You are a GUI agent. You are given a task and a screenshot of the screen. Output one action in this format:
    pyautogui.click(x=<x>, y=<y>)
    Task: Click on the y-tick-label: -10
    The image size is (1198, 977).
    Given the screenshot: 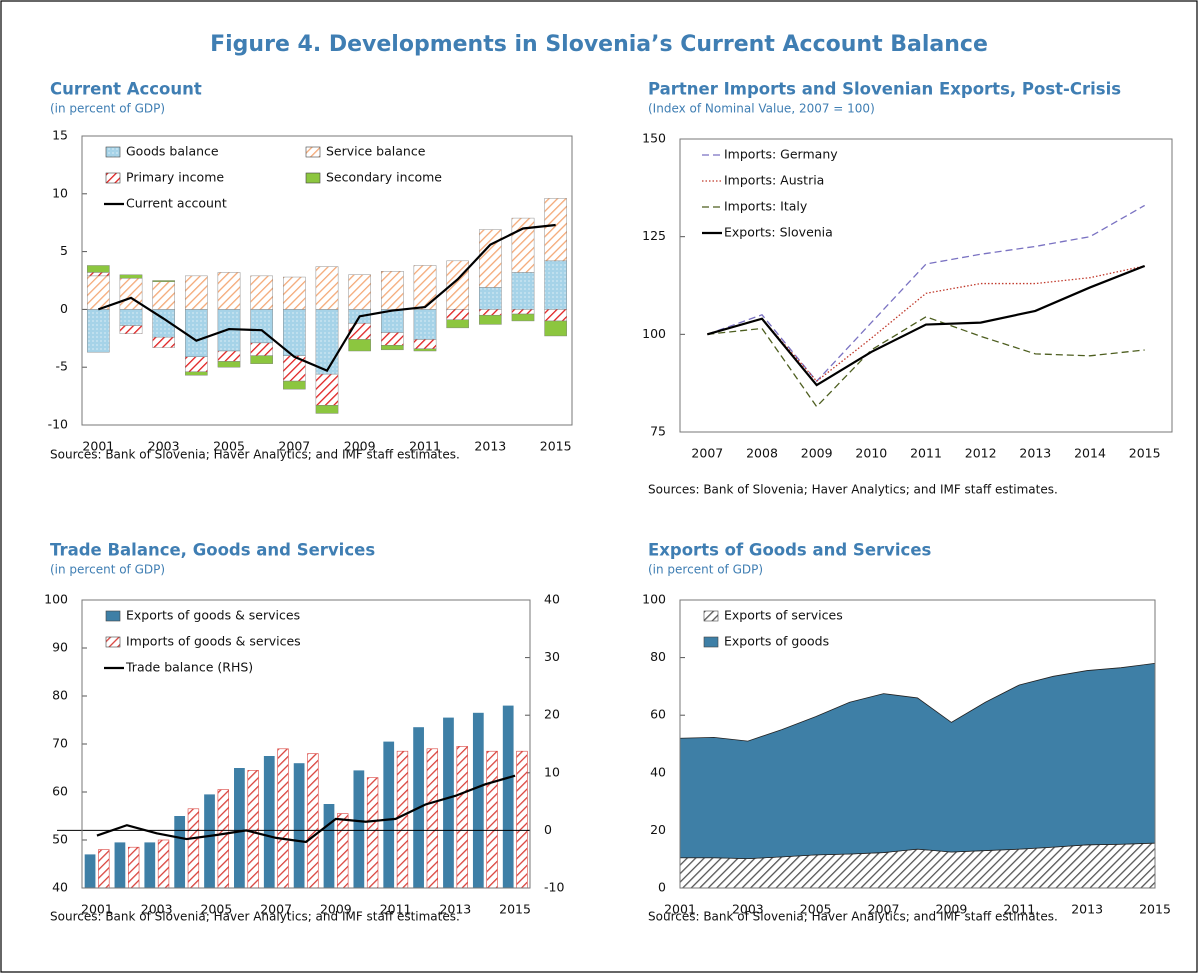 What is the action you would take?
    pyautogui.click(x=58, y=424)
    